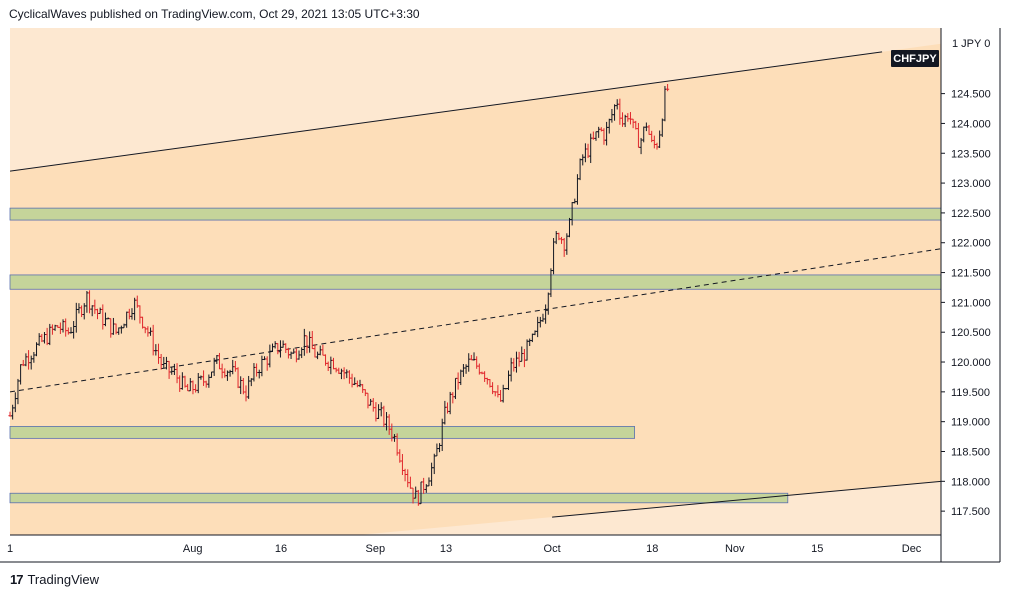 The height and width of the screenshot is (598, 1009). Describe the element at coordinates (971, 124) in the screenshot. I see `y-tick-label: 124.000` at that location.